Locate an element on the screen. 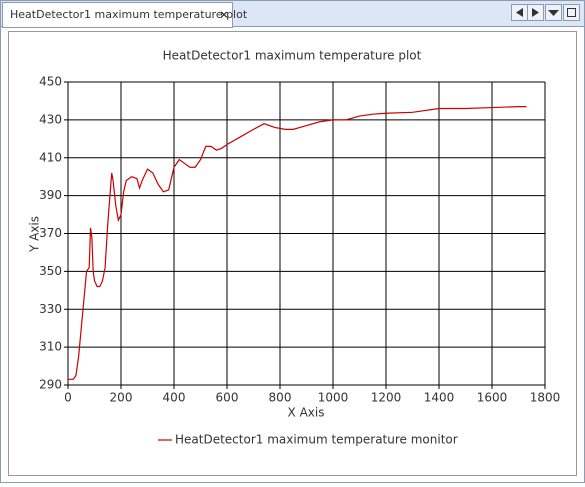 The image size is (585, 487). tab-label: HeatDetector1 maximum temperature plot is located at coordinates (129, 14).